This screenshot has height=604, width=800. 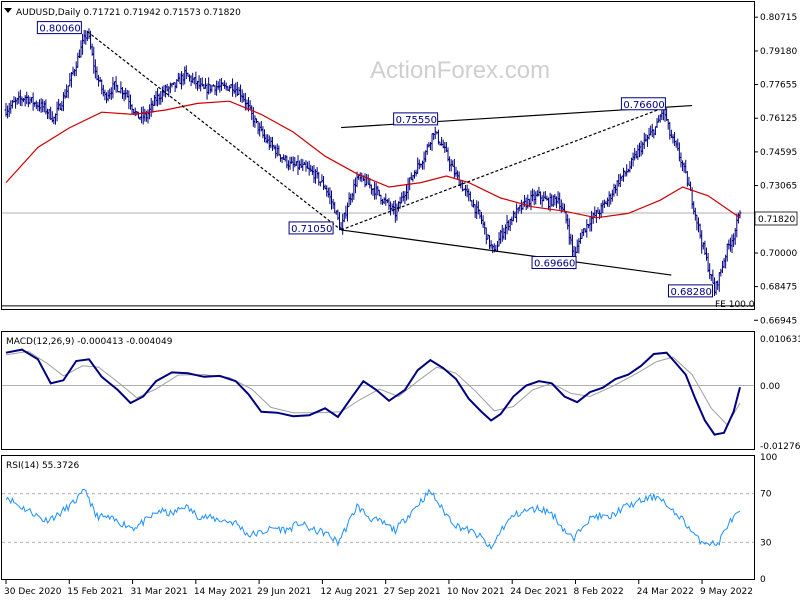 What do you see at coordinates (778, 288) in the screenshot?
I see `y-tick-label: 0.68475` at bounding box center [778, 288].